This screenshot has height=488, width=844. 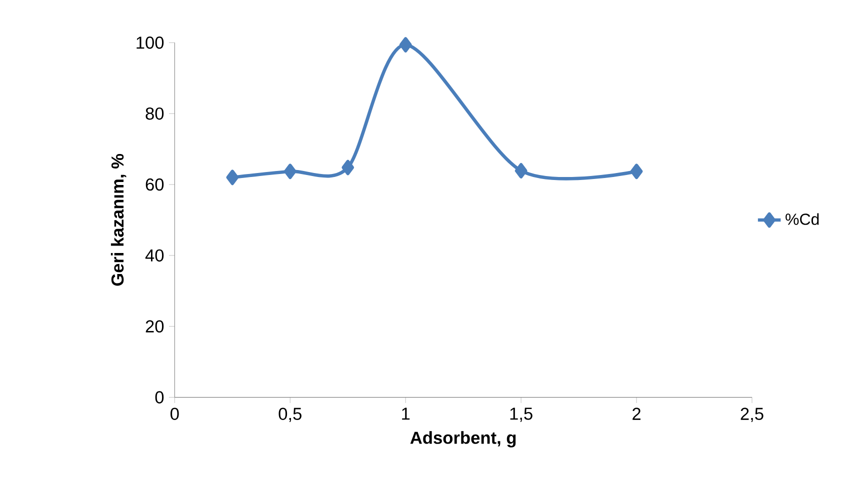 What do you see at coordinates (521, 415) in the screenshot?
I see `x-tick-label: 1,5` at bounding box center [521, 415].